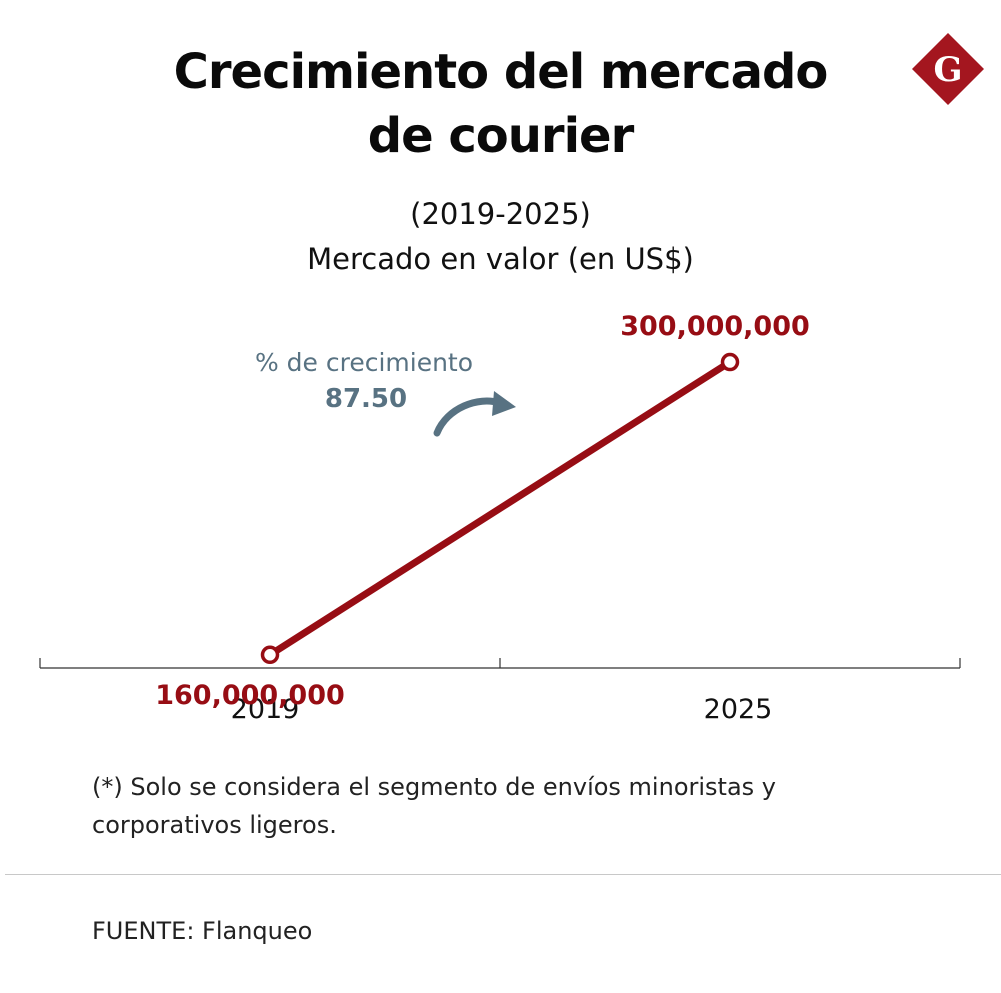 The height and width of the screenshot is (993, 1001). I want to click on series-line, so click(500, 508).